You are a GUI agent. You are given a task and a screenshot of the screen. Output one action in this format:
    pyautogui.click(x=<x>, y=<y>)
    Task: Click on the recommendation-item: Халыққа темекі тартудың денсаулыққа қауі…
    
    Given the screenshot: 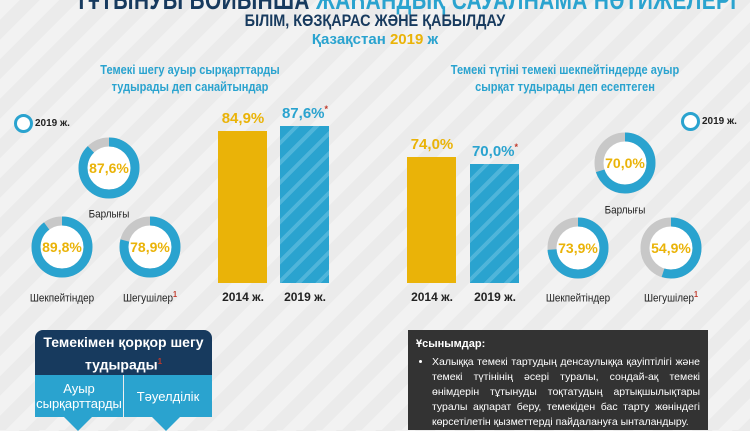 What is the action you would take?
    pyautogui.click(x=566, y=392)
    